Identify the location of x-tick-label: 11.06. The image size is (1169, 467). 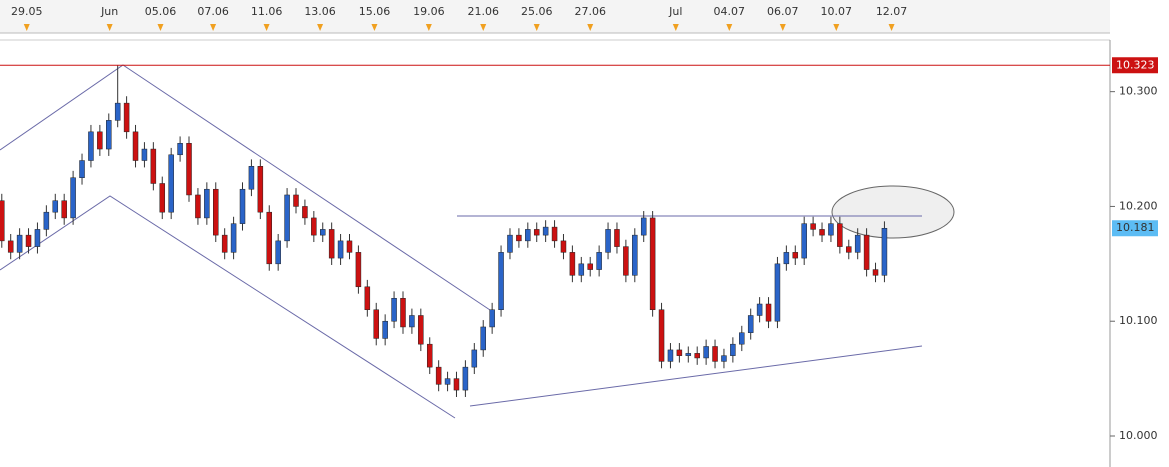
(267, 11).